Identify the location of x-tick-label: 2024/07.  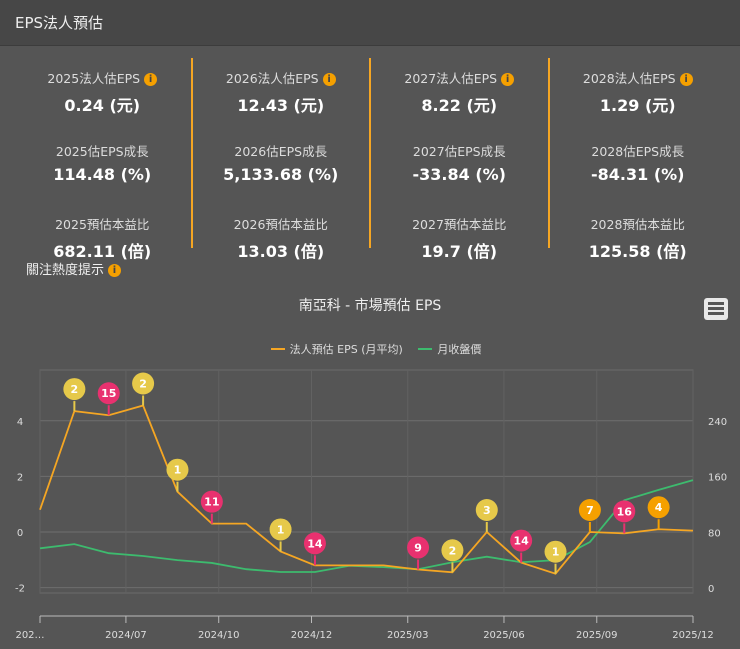
(126, 635).